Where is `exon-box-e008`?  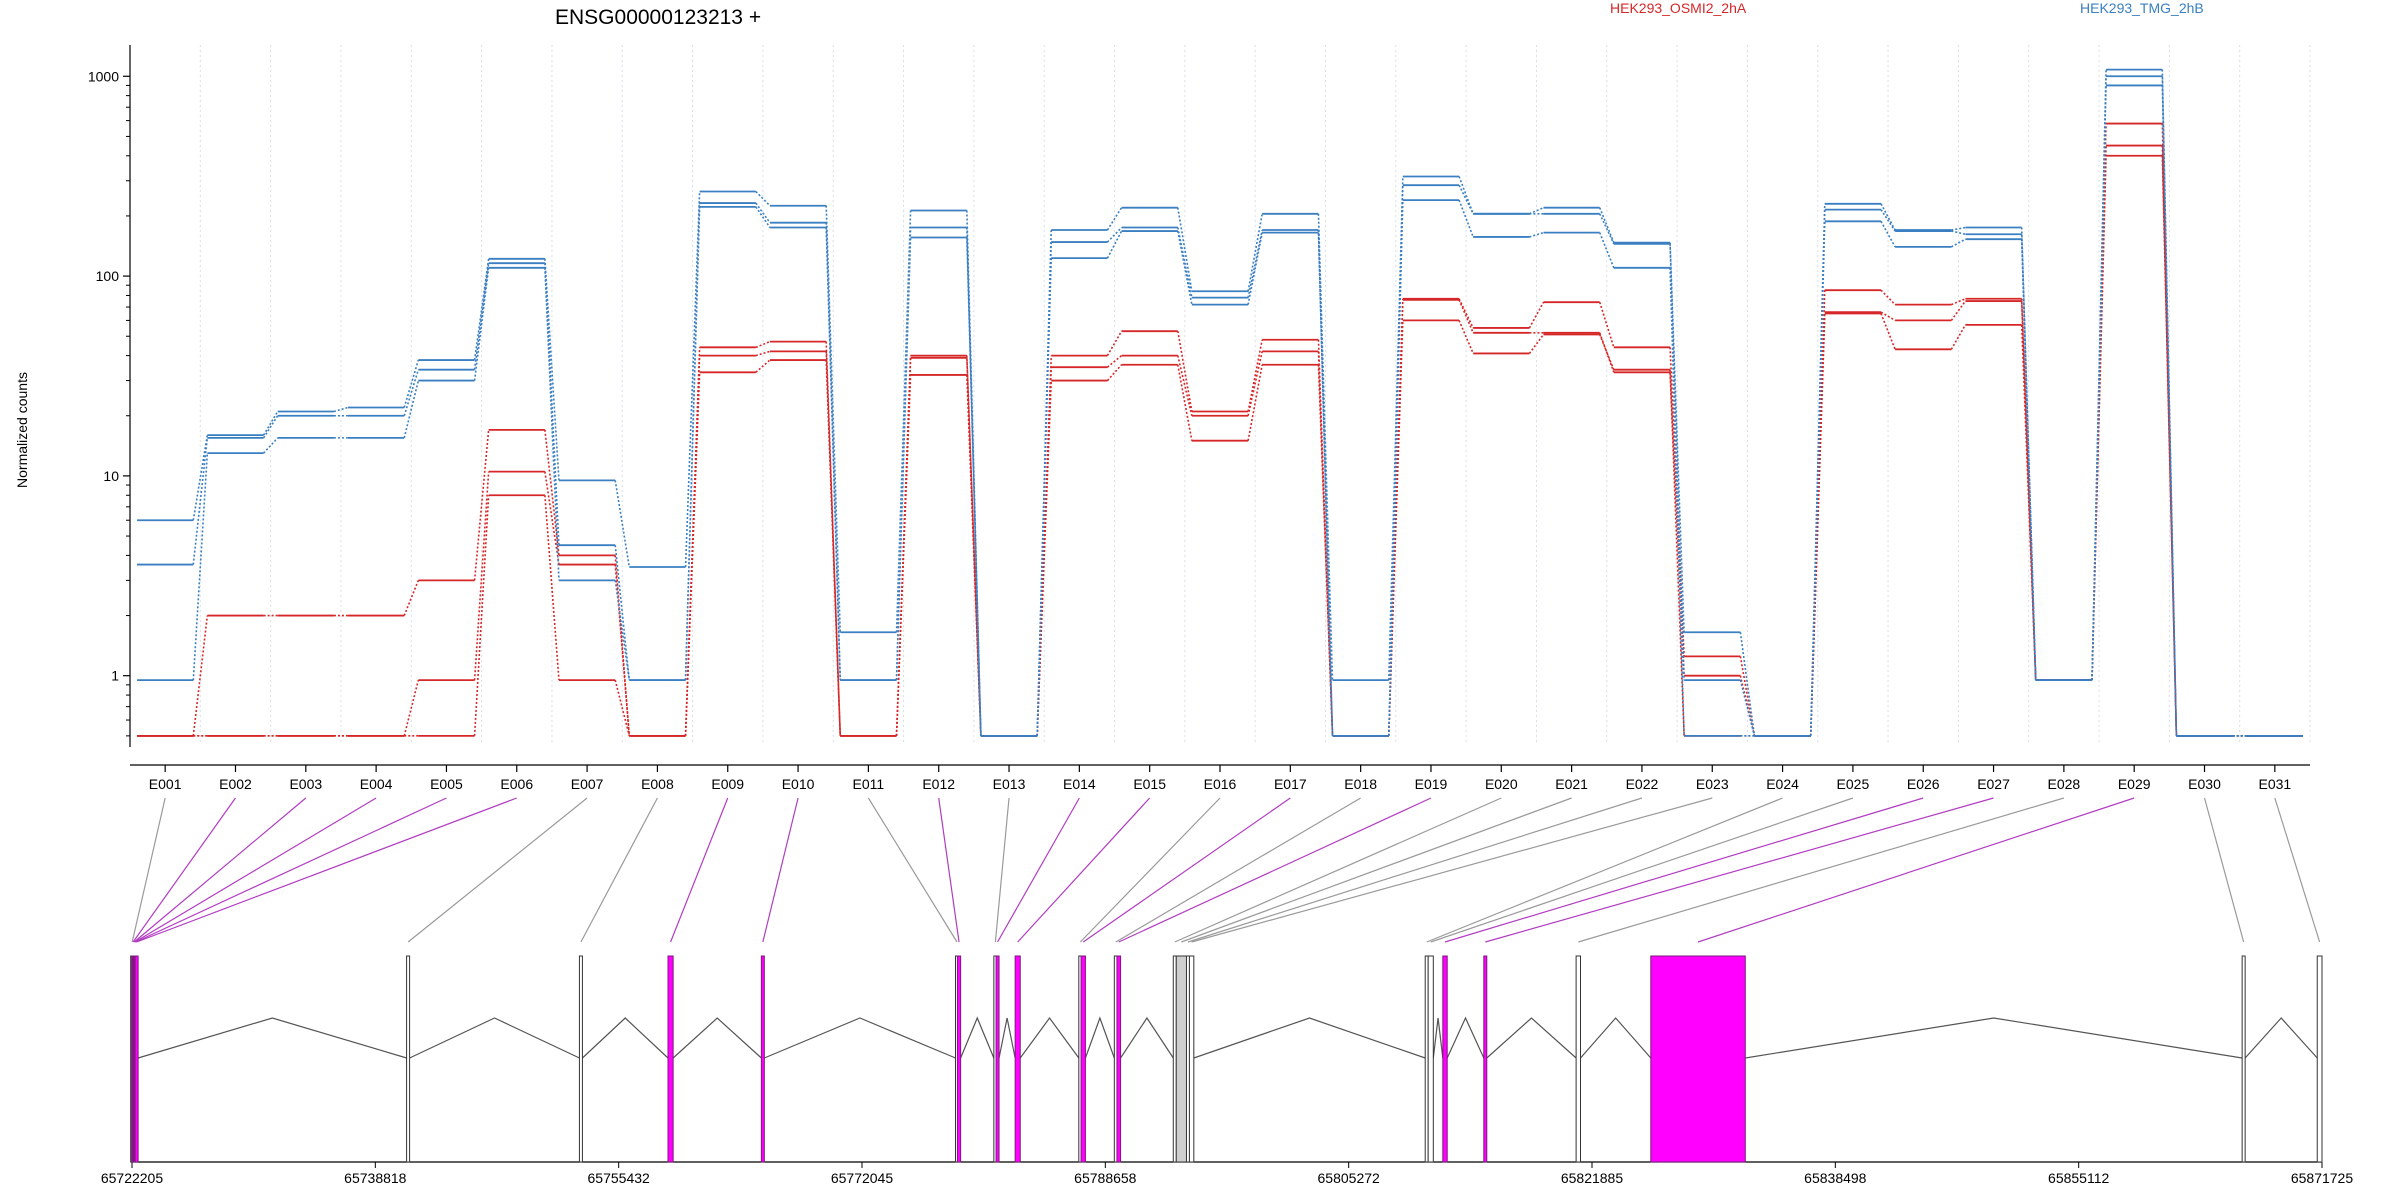 exon-box-e008 is located at coordinates (580, 1059).